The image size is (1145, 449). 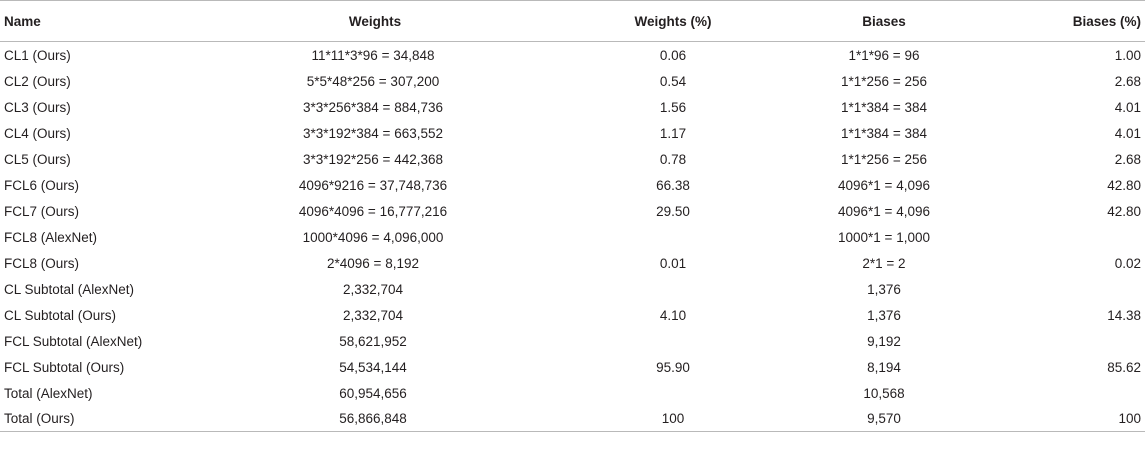 I want to click on cell-name: FCL Subtotal (Ours), so click(x=64, y=367).